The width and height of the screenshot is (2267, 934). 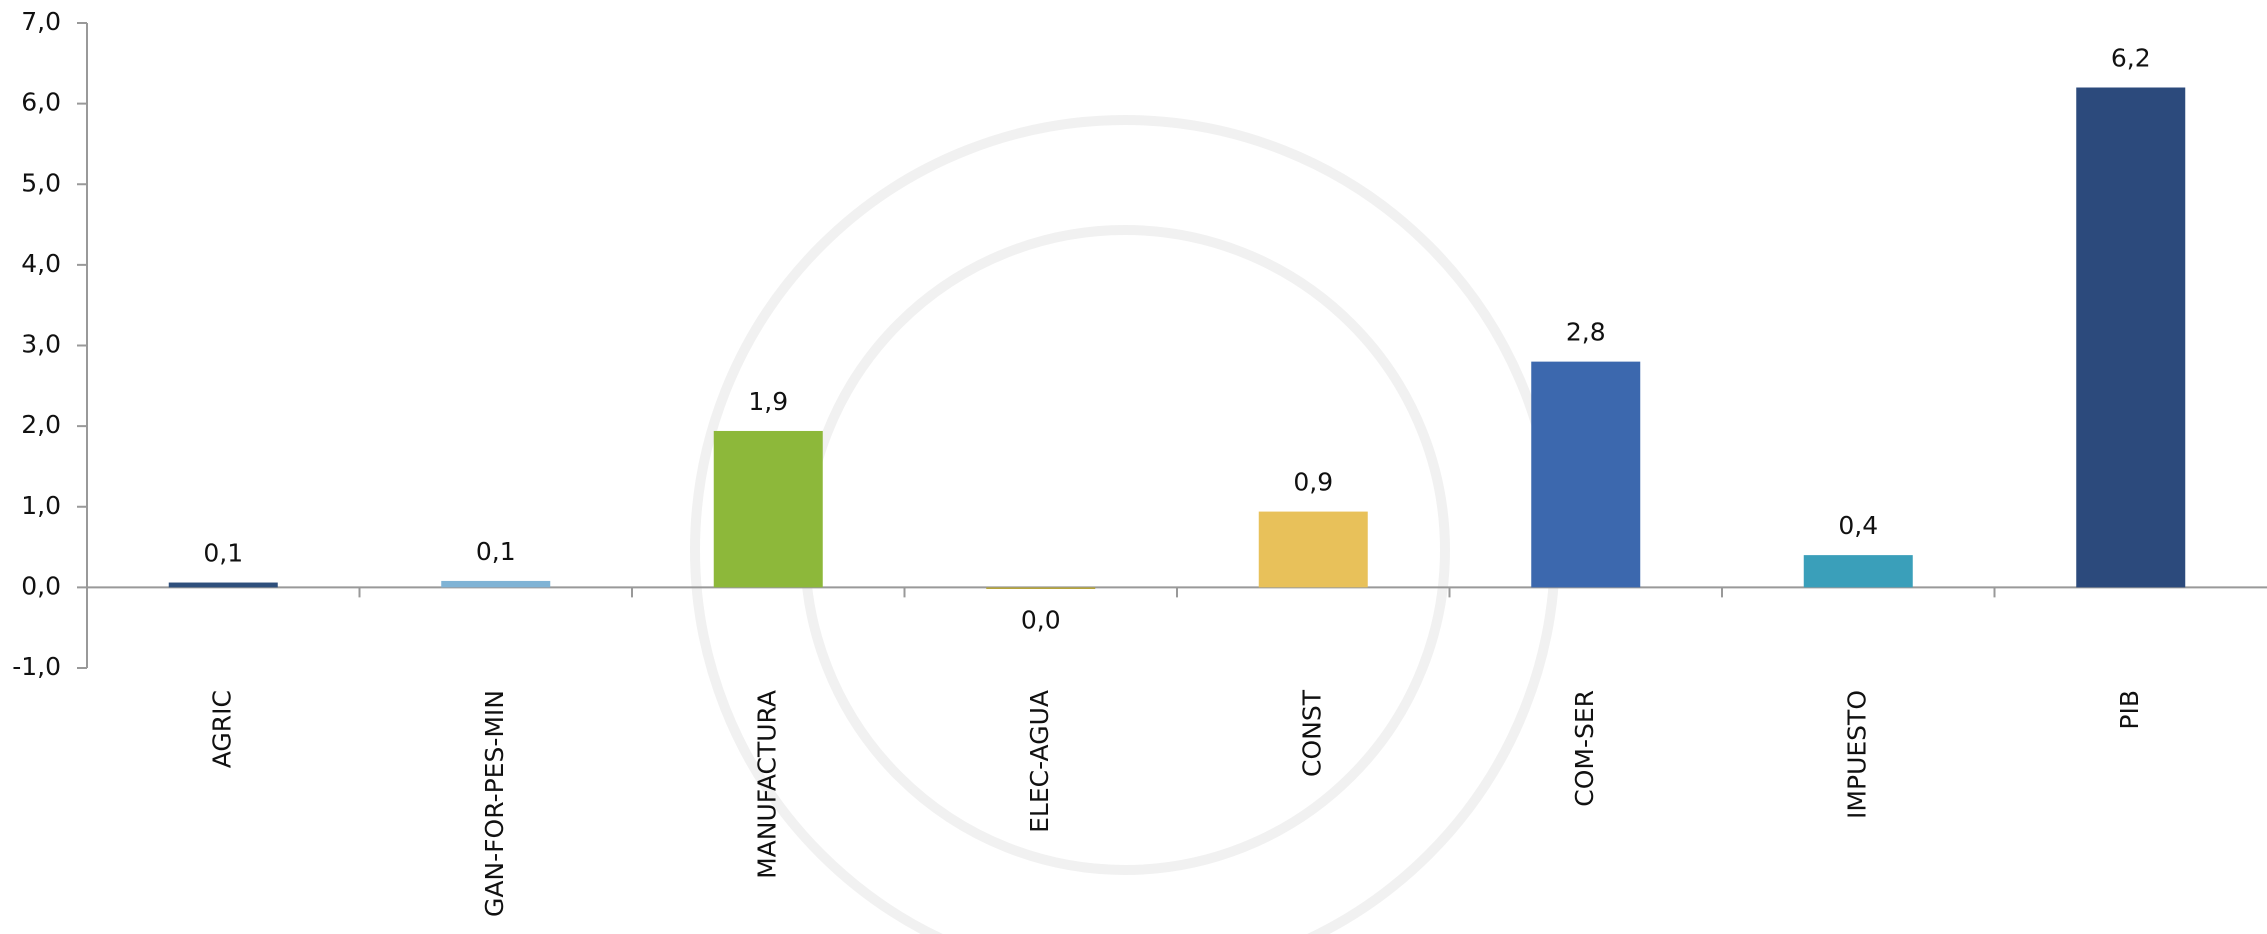 I want to click on x-tick-label: AGRIC, so click(x=221, y=729).